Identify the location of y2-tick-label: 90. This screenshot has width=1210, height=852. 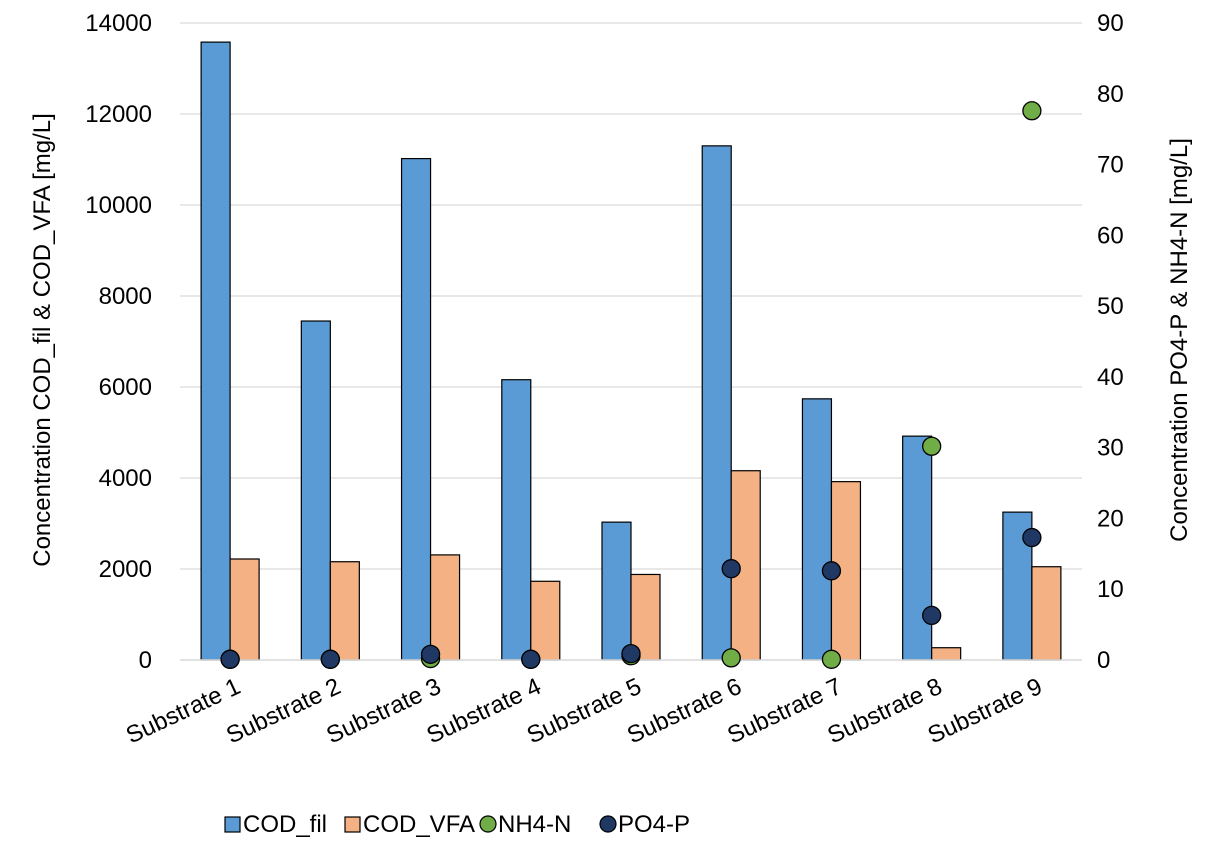
(1110, 23).